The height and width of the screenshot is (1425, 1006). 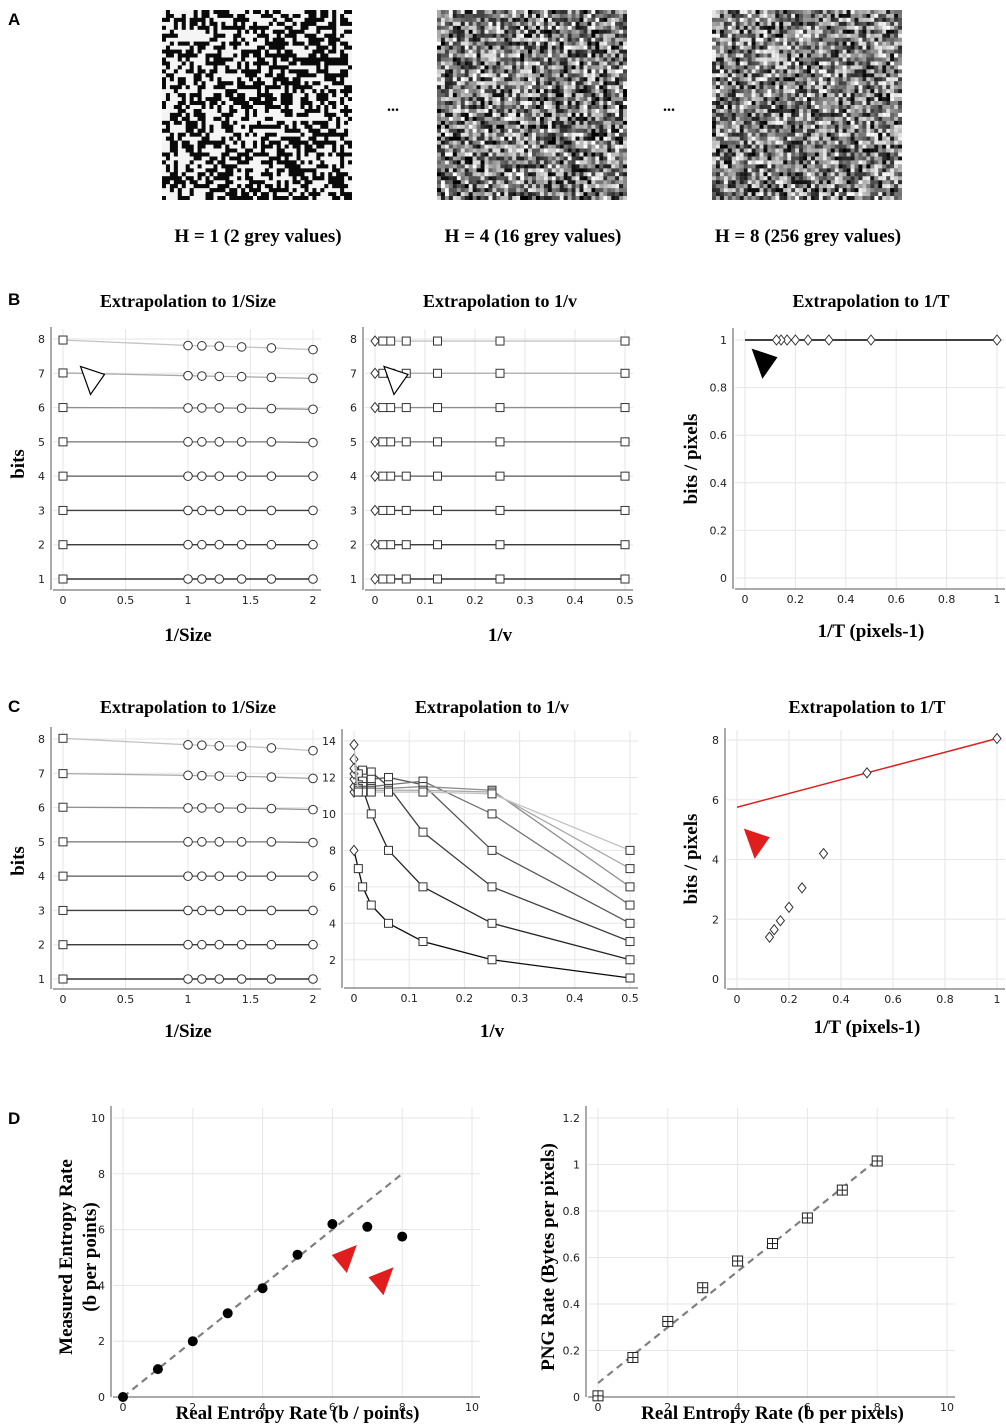 What do you see at coordinates (719, 435) in the screenshot?
I see `y-tick-label: 0.6` at bounding box center [719, 435].